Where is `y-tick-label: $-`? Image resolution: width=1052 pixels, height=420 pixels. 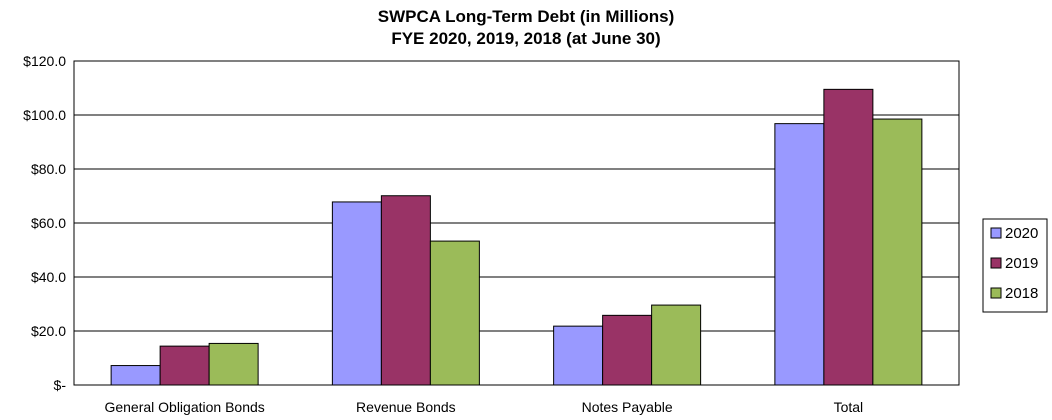
y-tick-label: $- is located at coordinates (60, 385).